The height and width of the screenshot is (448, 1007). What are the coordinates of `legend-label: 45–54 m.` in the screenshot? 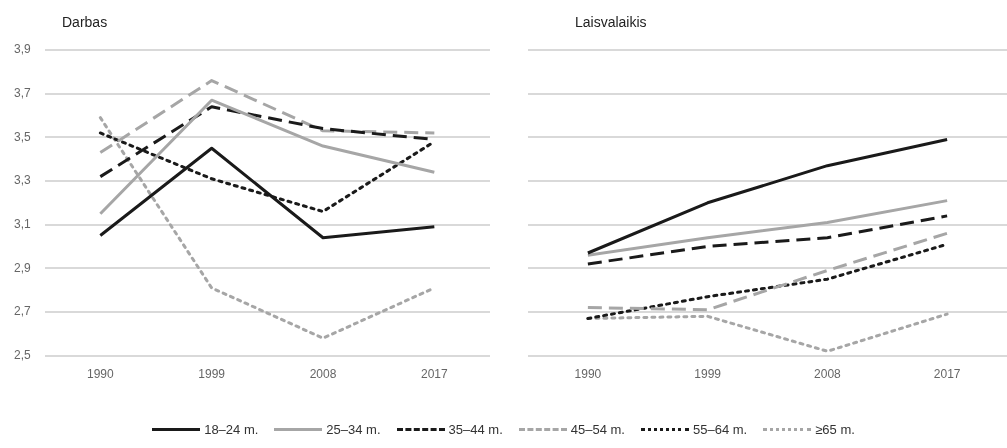 It's located at (597, 429).